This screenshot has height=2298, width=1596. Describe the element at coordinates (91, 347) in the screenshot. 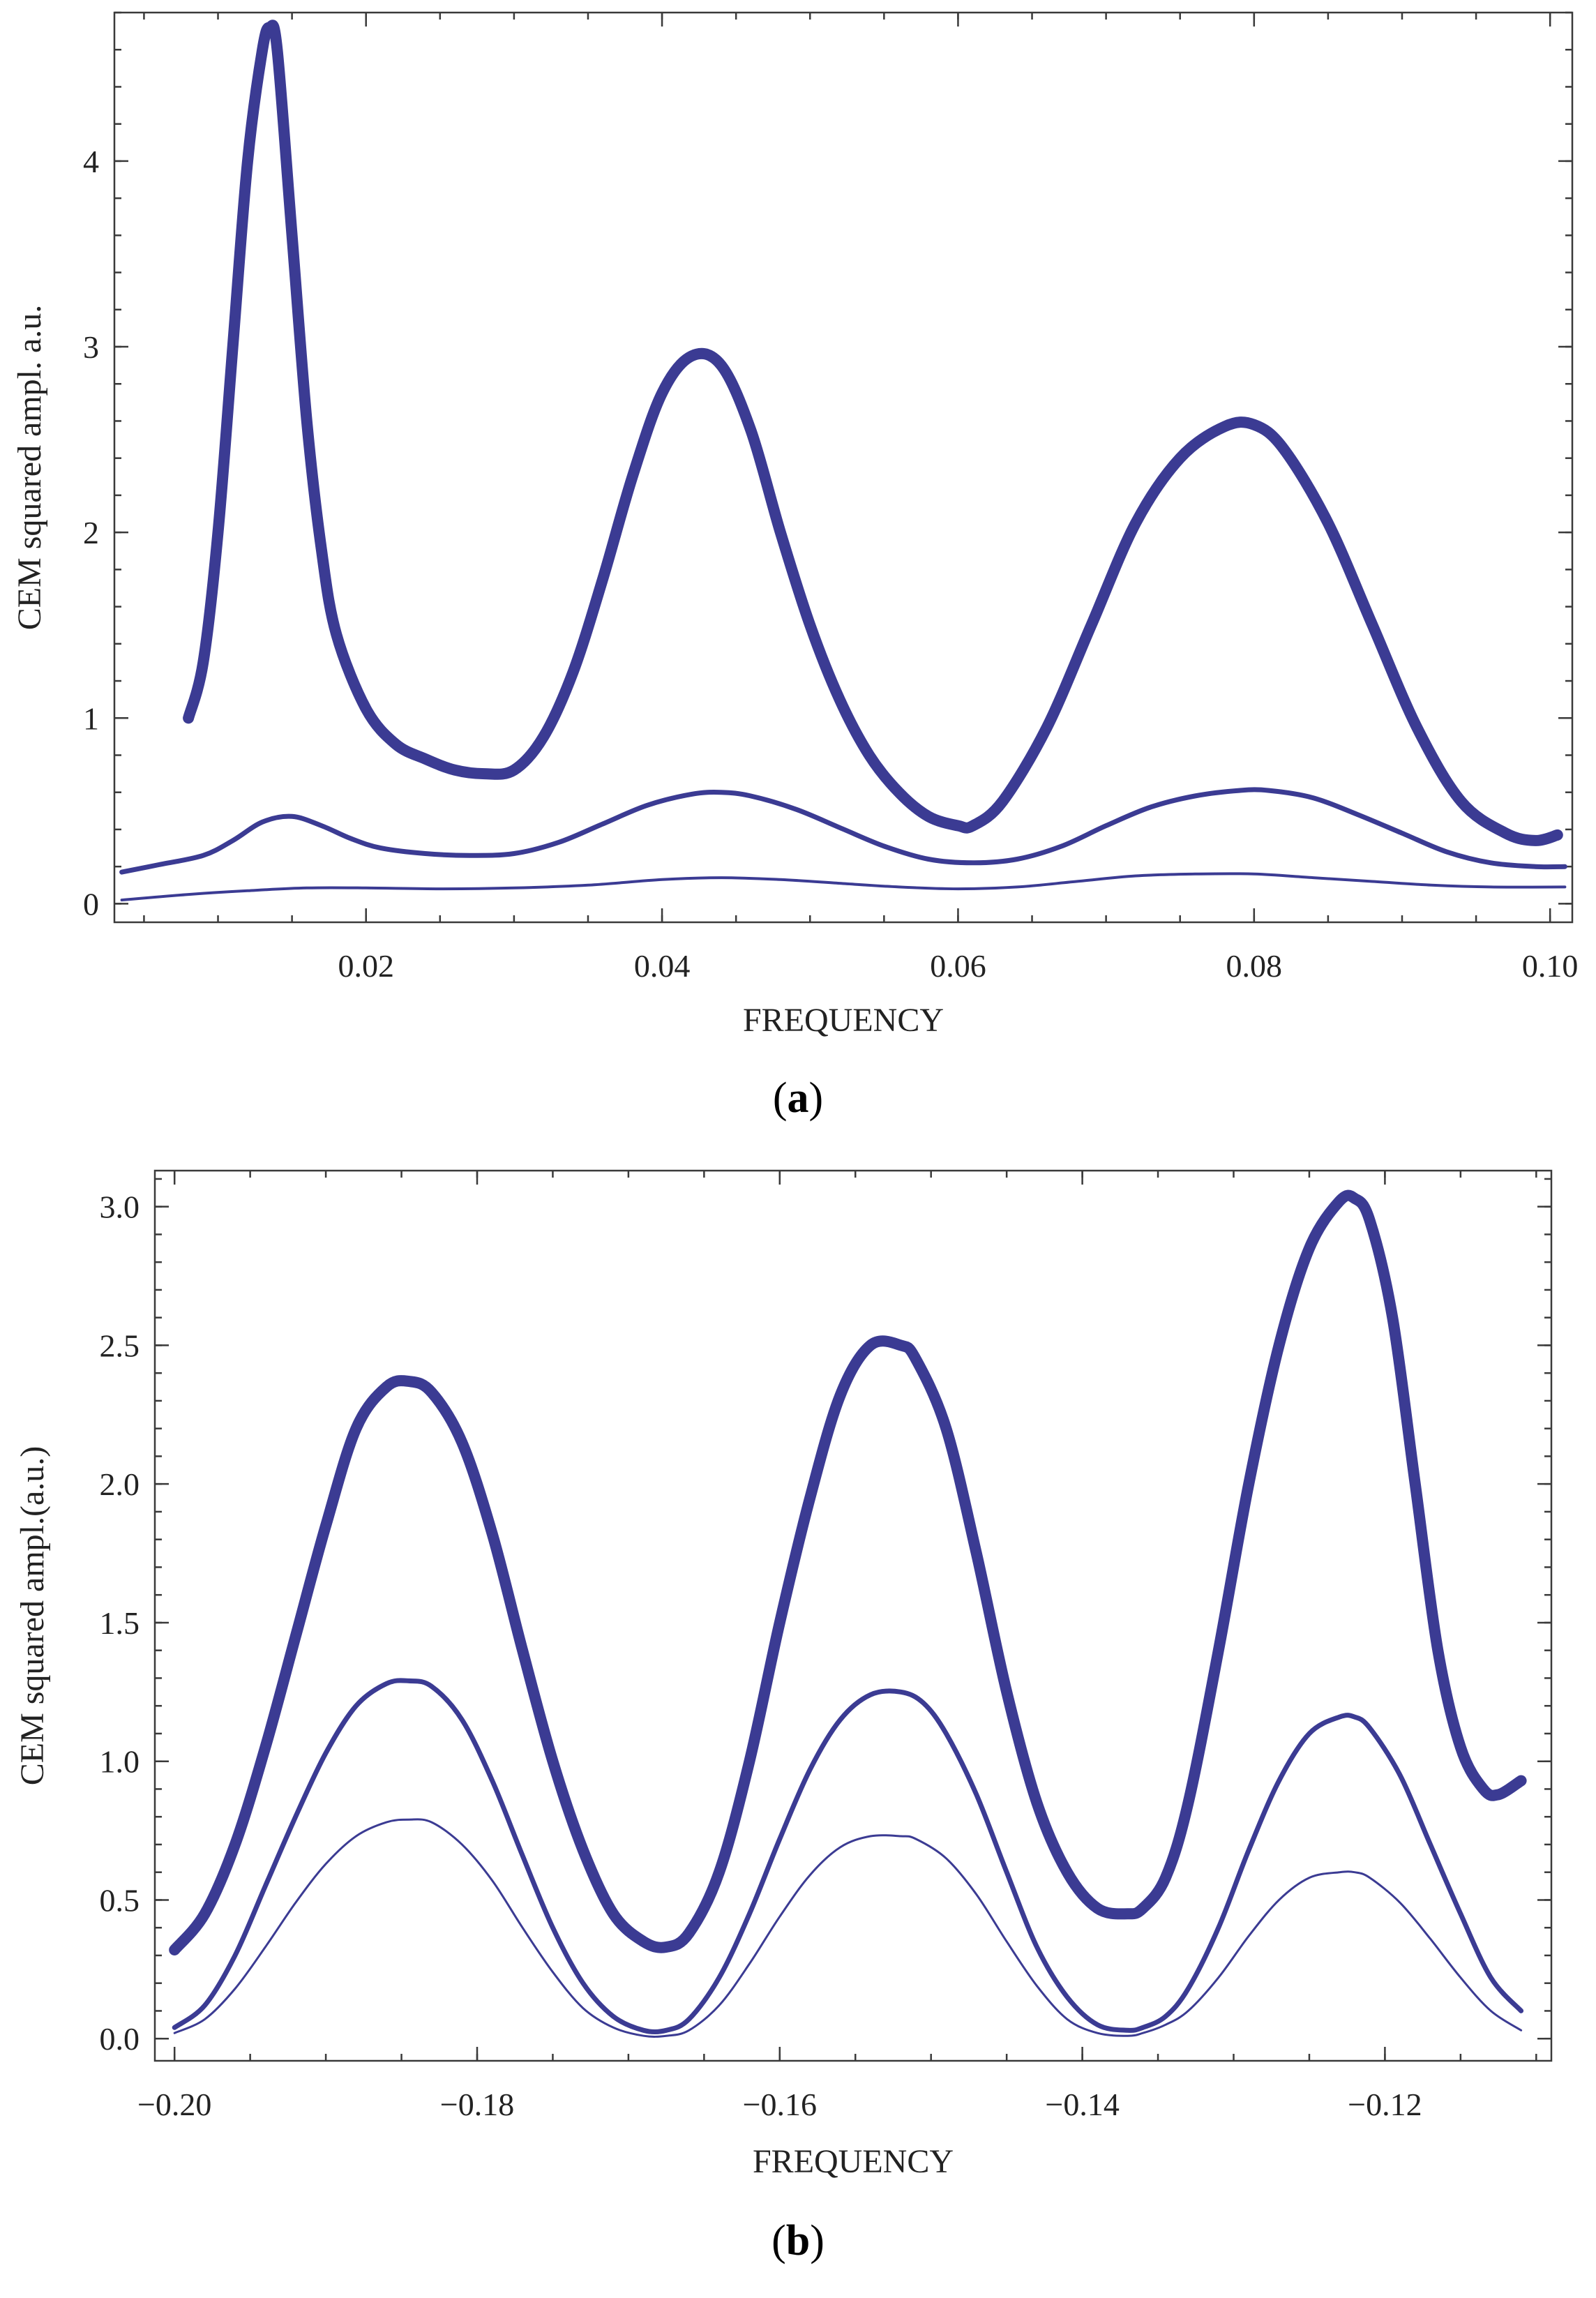

I see `y-tick-label: 3` at that location.